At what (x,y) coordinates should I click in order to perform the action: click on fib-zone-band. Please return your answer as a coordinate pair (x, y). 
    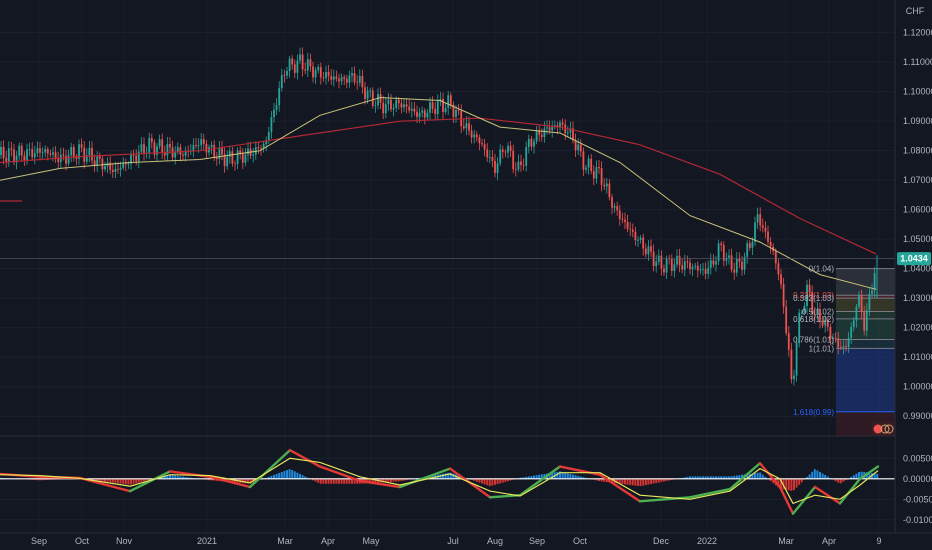
    Looking at the image, I should click on (865, 282).